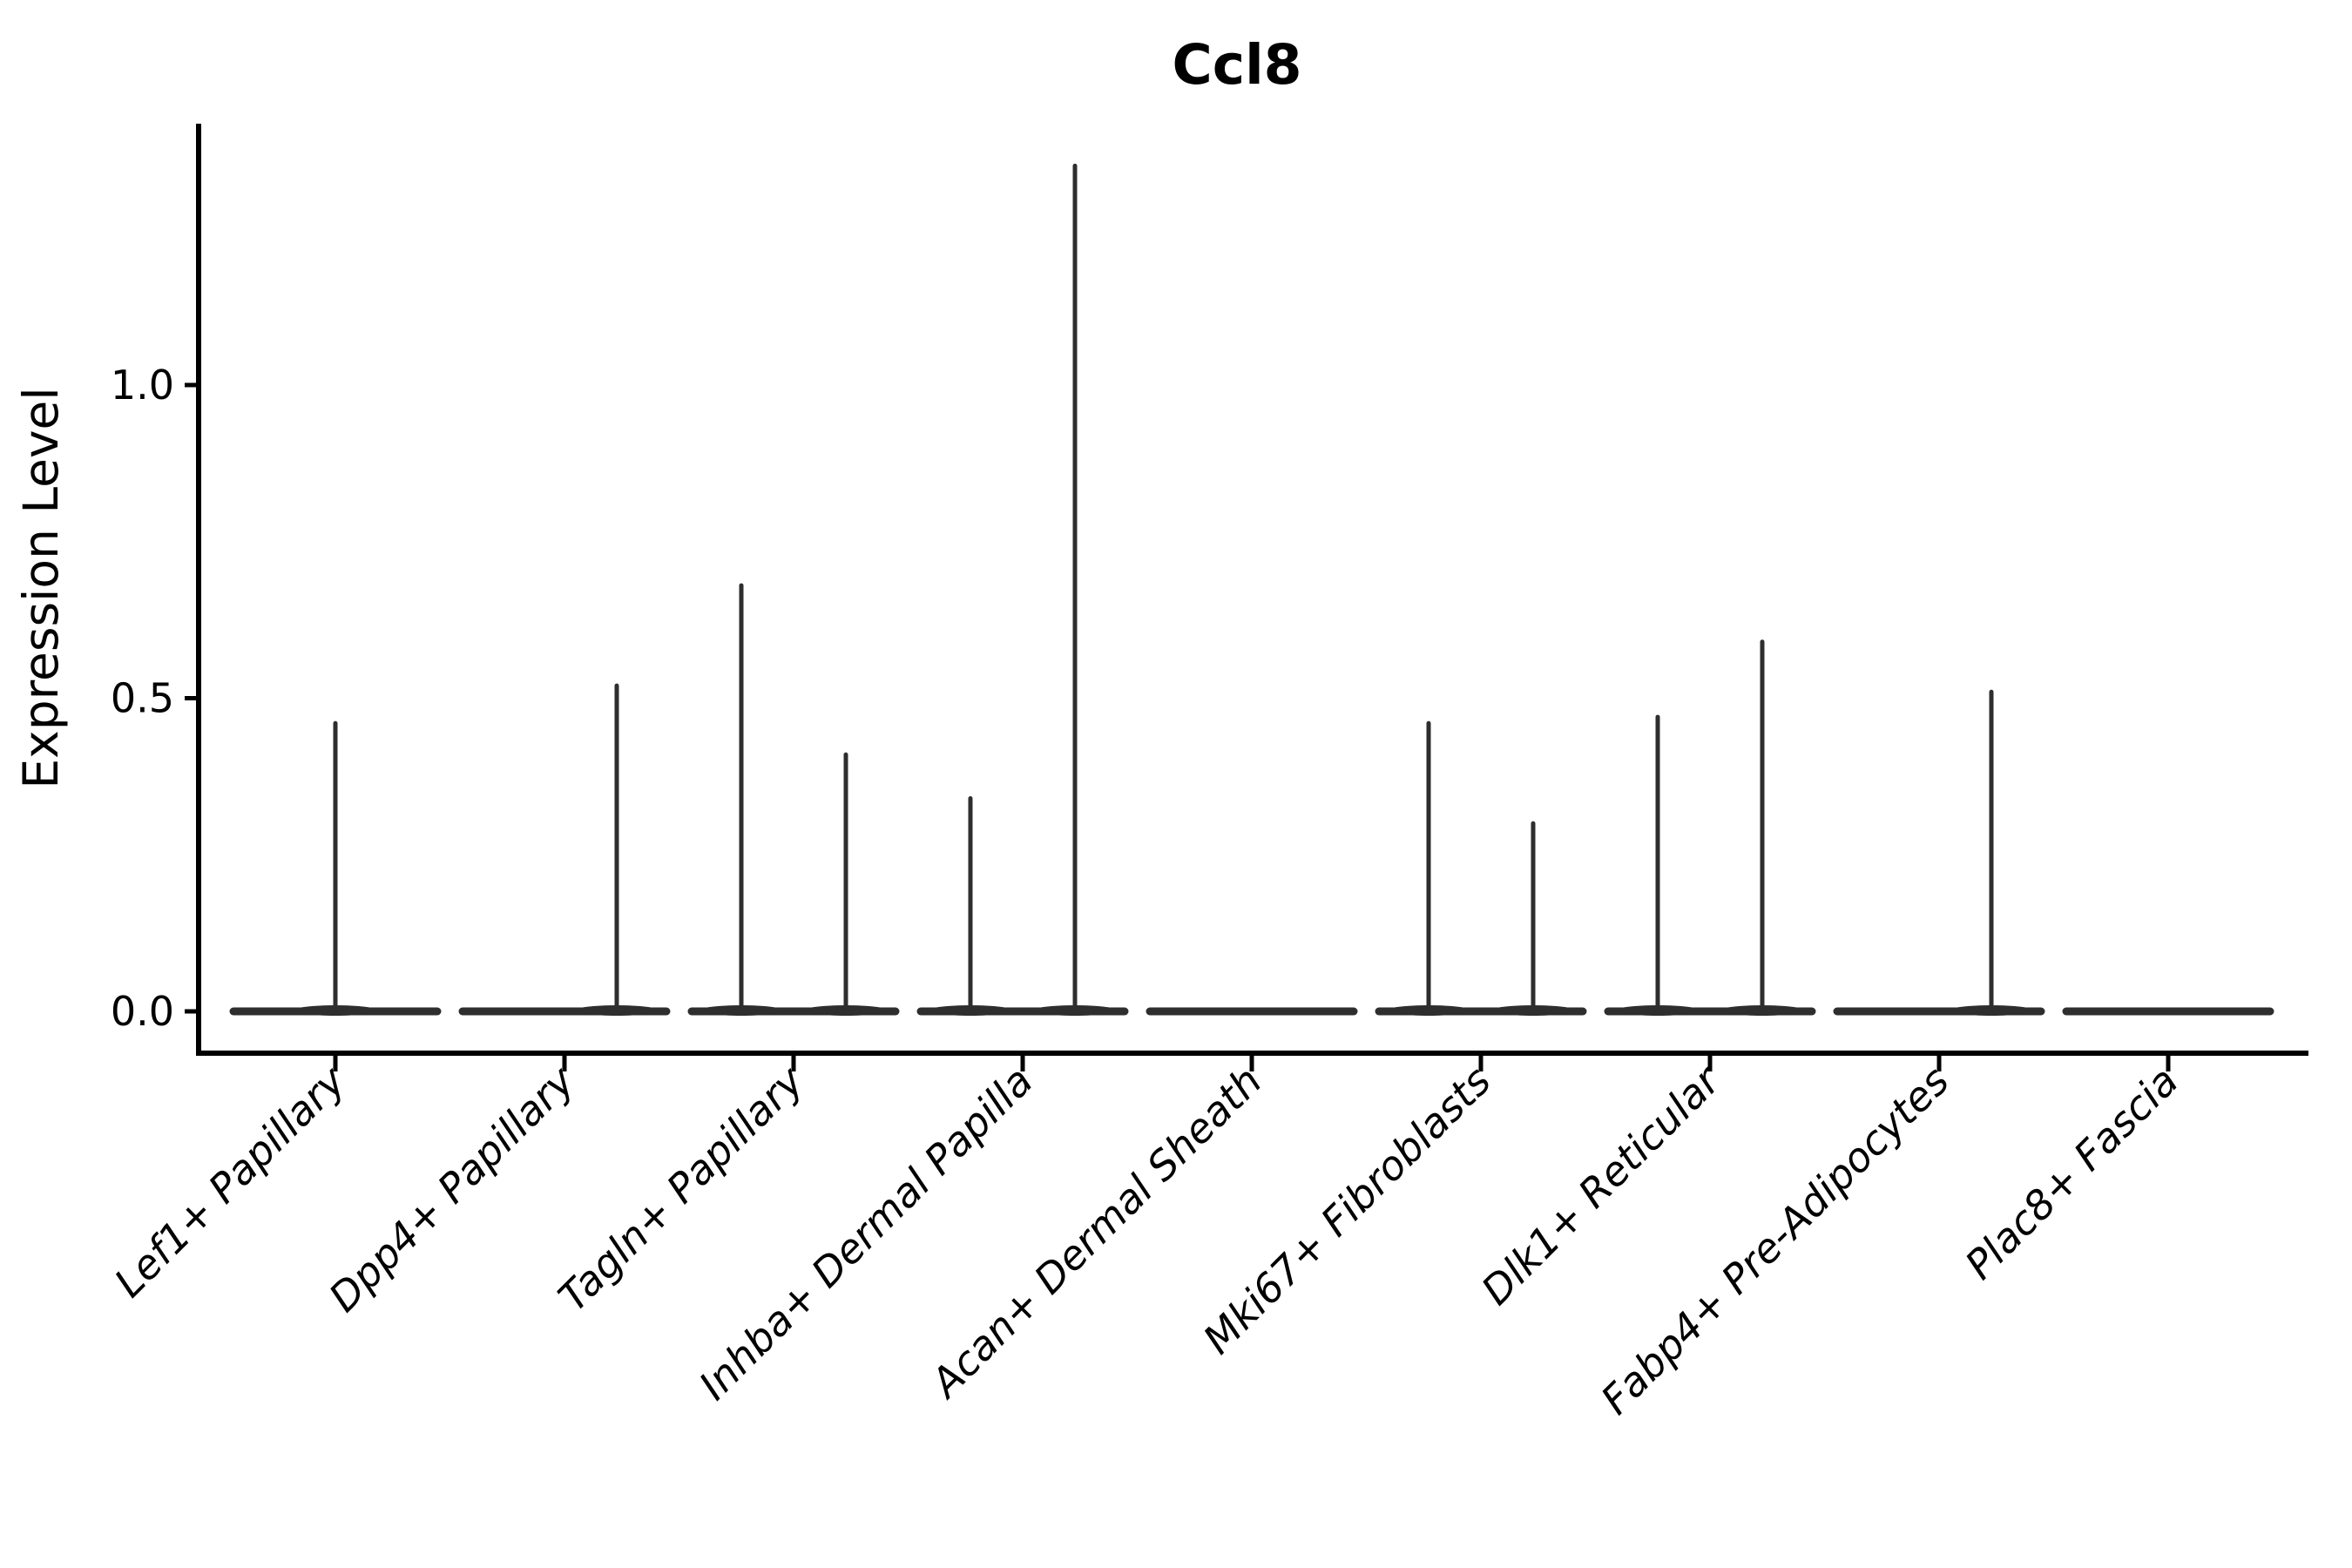 The height and width of the screenshot is (1568, 2352). I want to click on y-tick-label: 0.0, so click(142, 1012).